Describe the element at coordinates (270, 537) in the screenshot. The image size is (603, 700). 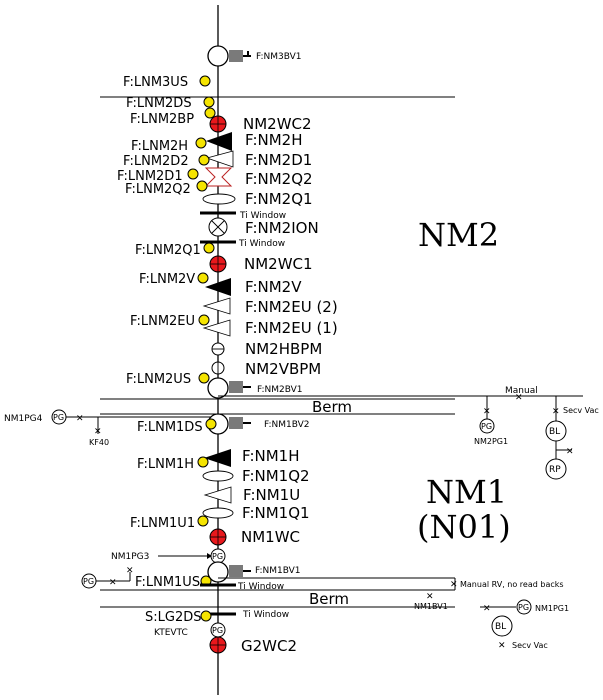
I see `label-nm1wc: NM1WC` at that location.